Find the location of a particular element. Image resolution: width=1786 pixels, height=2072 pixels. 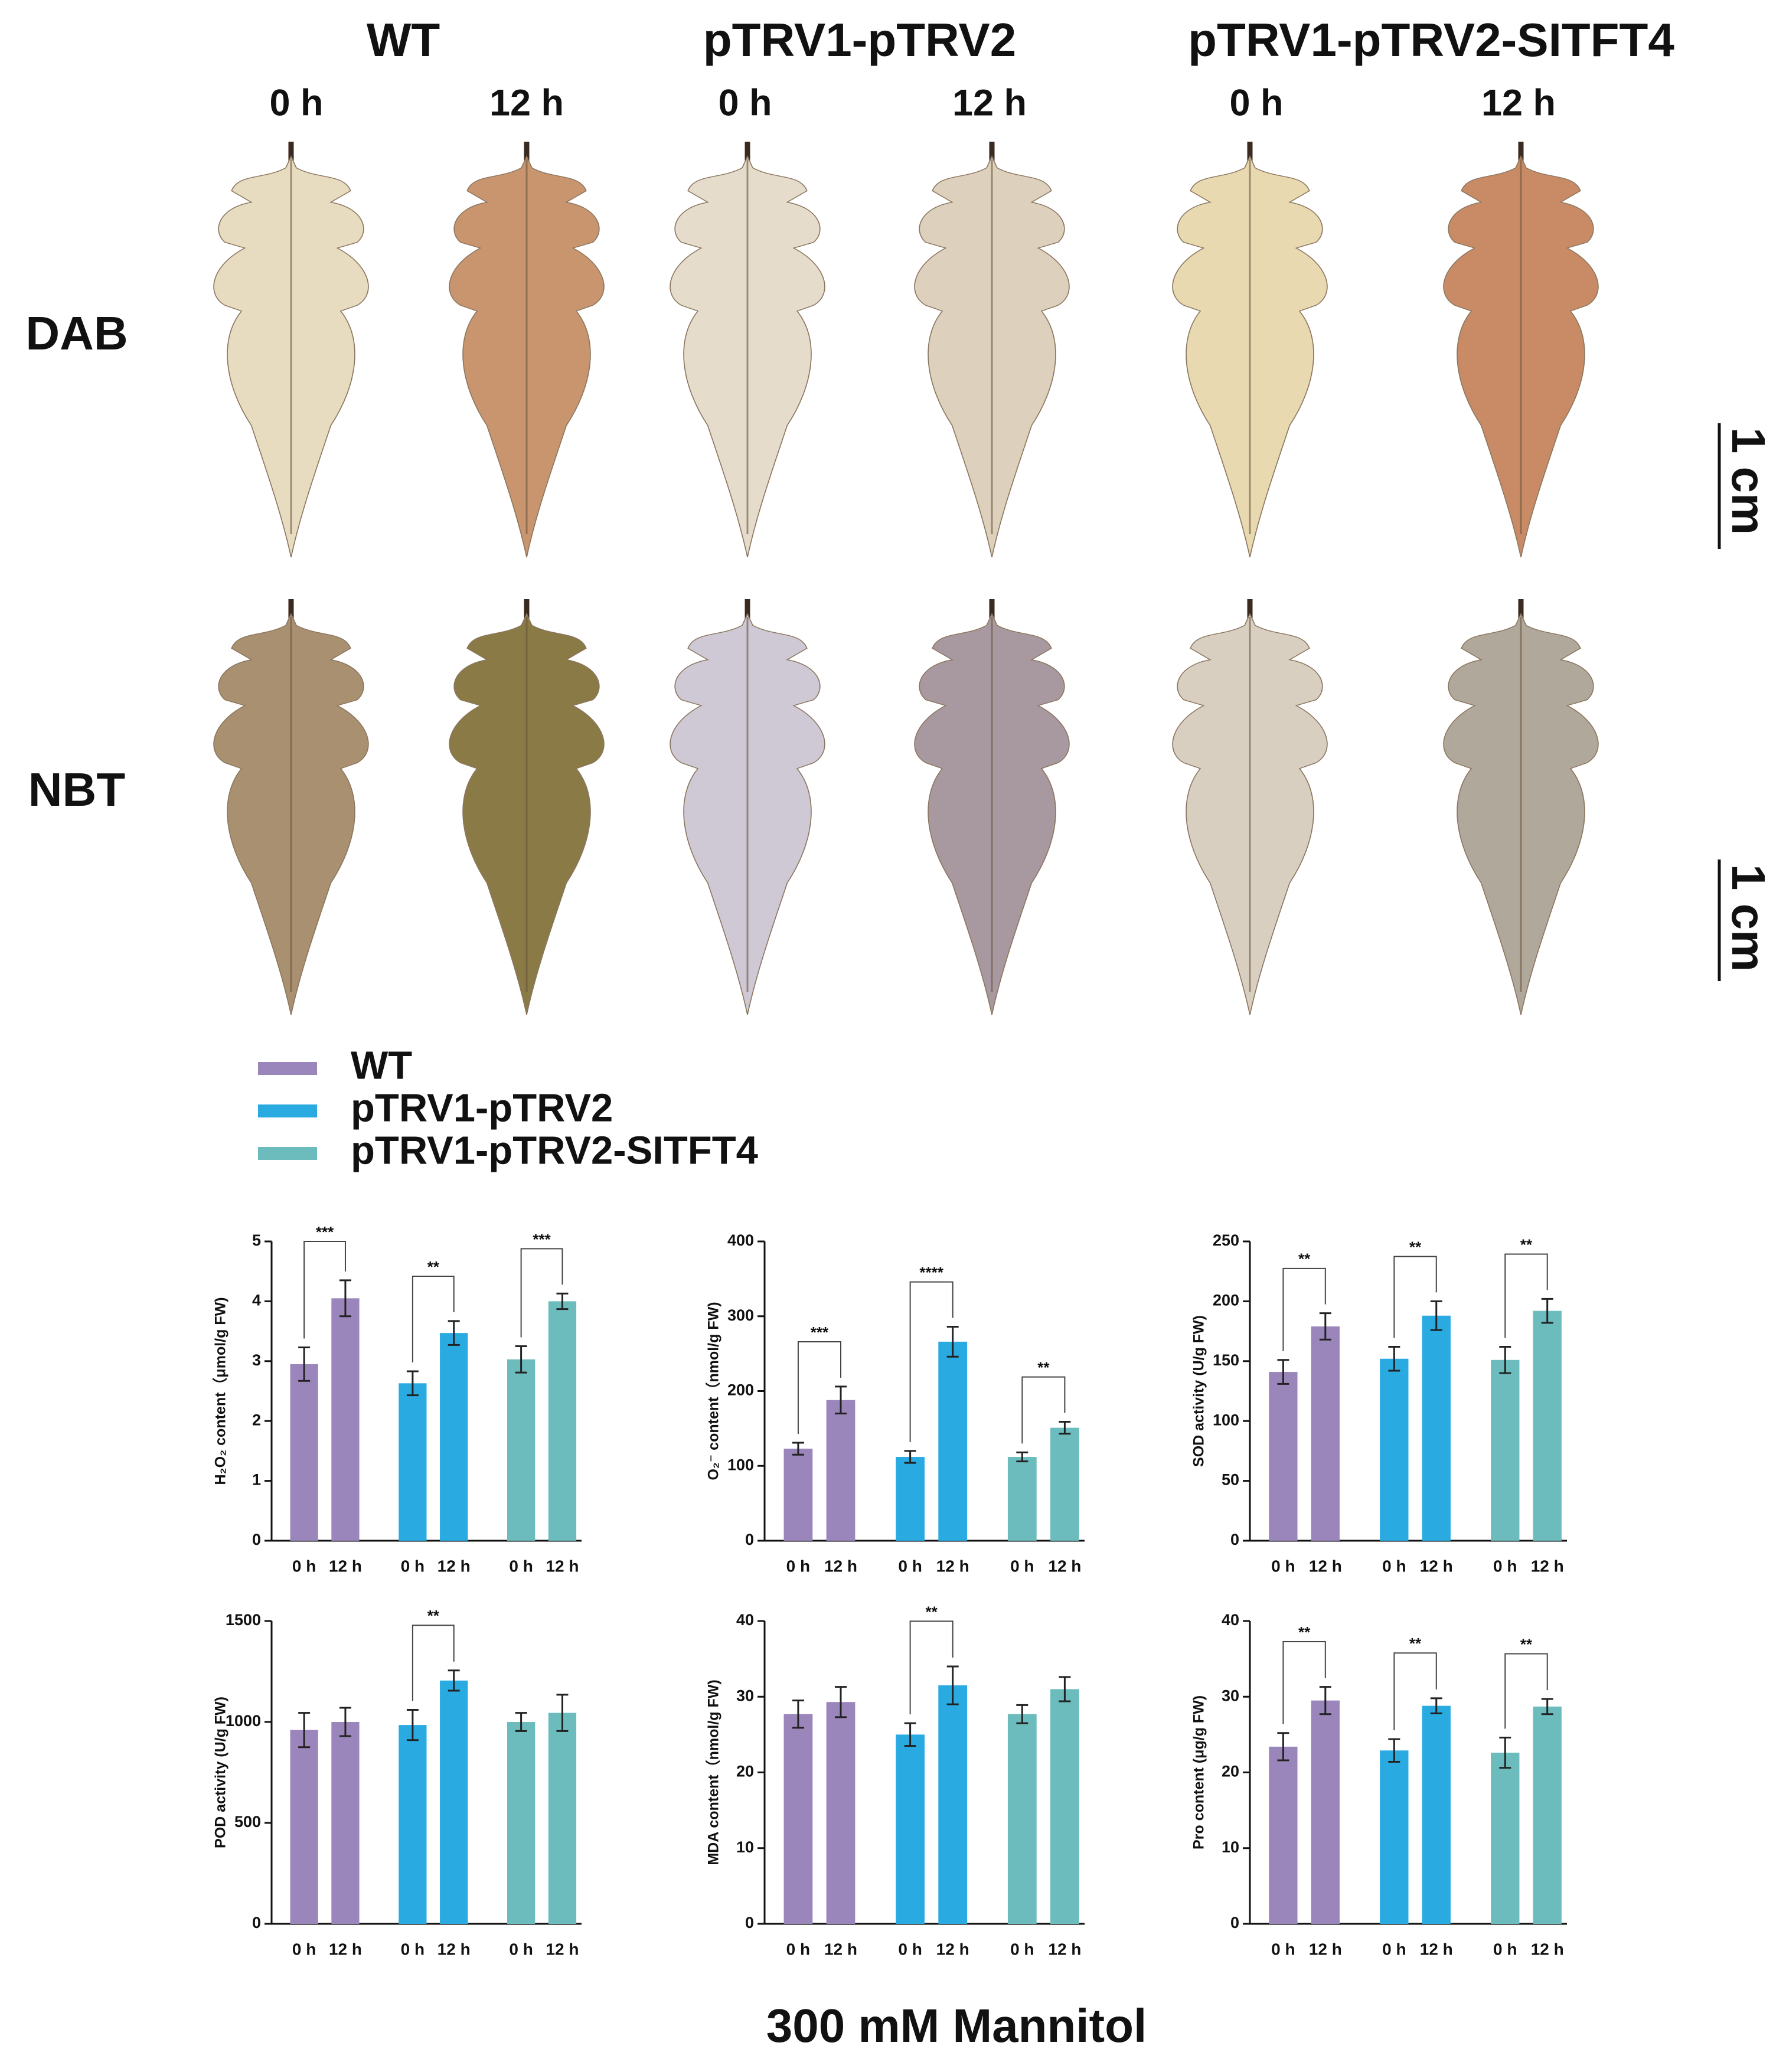

y-tick-label: 500 is located at coordinates (247, 1822).